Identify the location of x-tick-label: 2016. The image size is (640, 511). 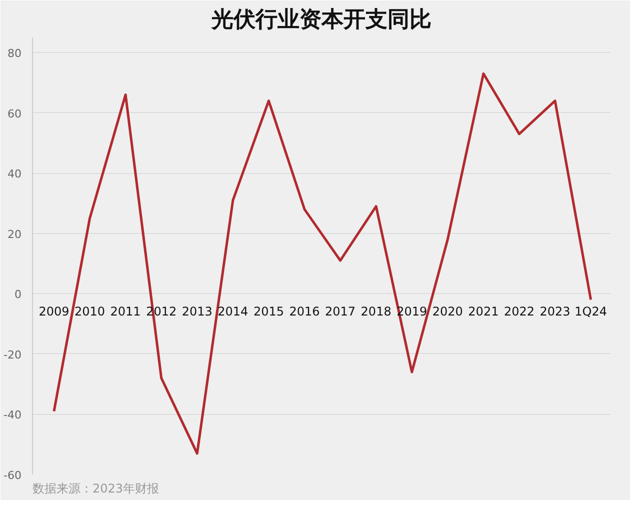
(304, 311).